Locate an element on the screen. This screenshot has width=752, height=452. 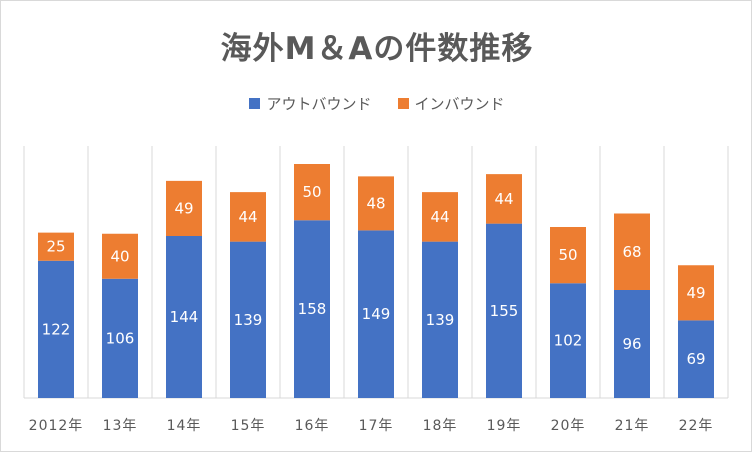
x-tick-label: 17年 is located at coordinates (376, 426).